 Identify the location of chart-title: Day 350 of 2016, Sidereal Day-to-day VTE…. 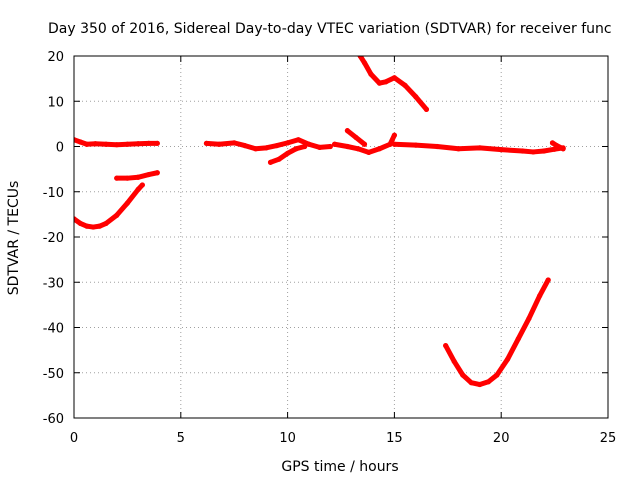
(330, 29).